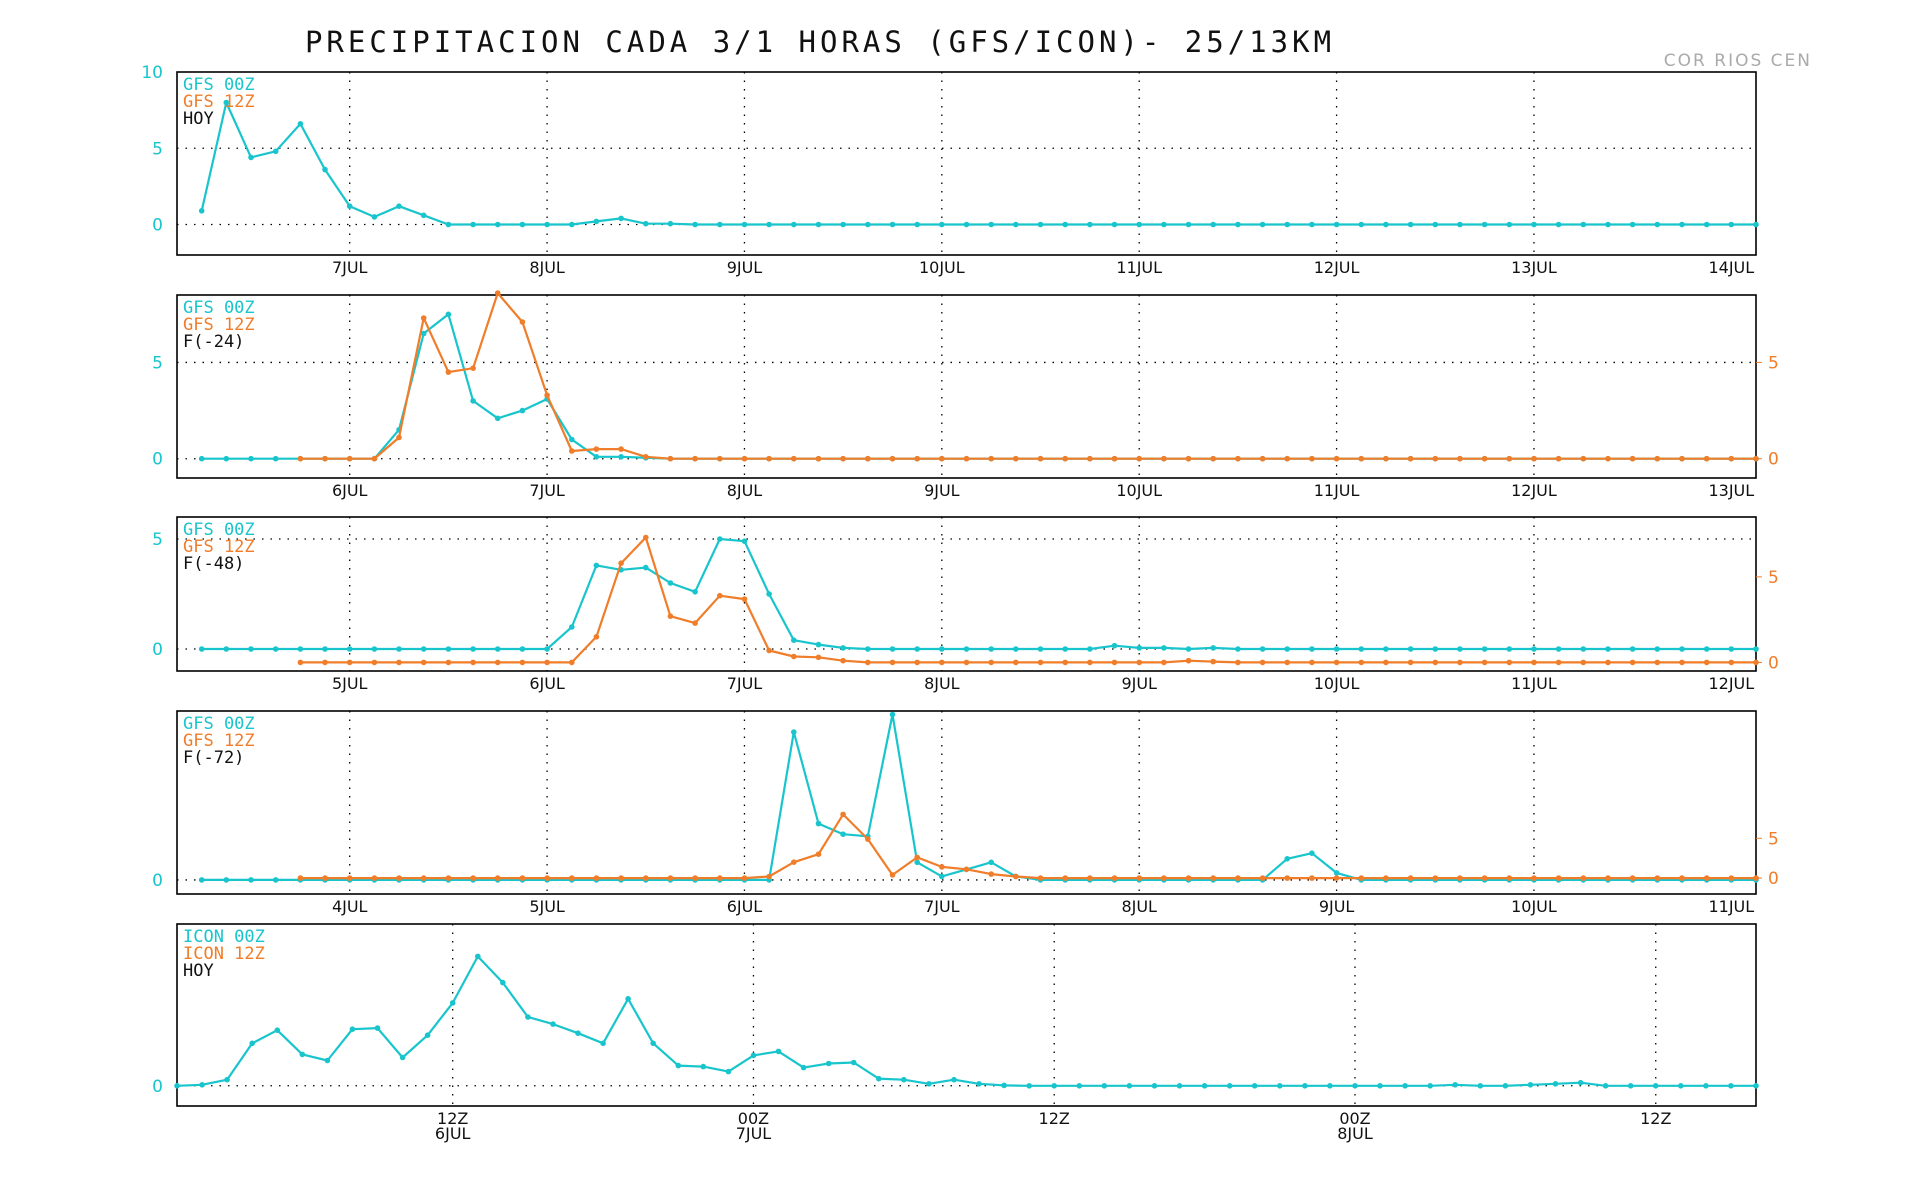  What do you see at coordinates (1354, 1118) in the screenshot?
I see `x-tick-label: 00Z` at bounding box center [1354, 1118].